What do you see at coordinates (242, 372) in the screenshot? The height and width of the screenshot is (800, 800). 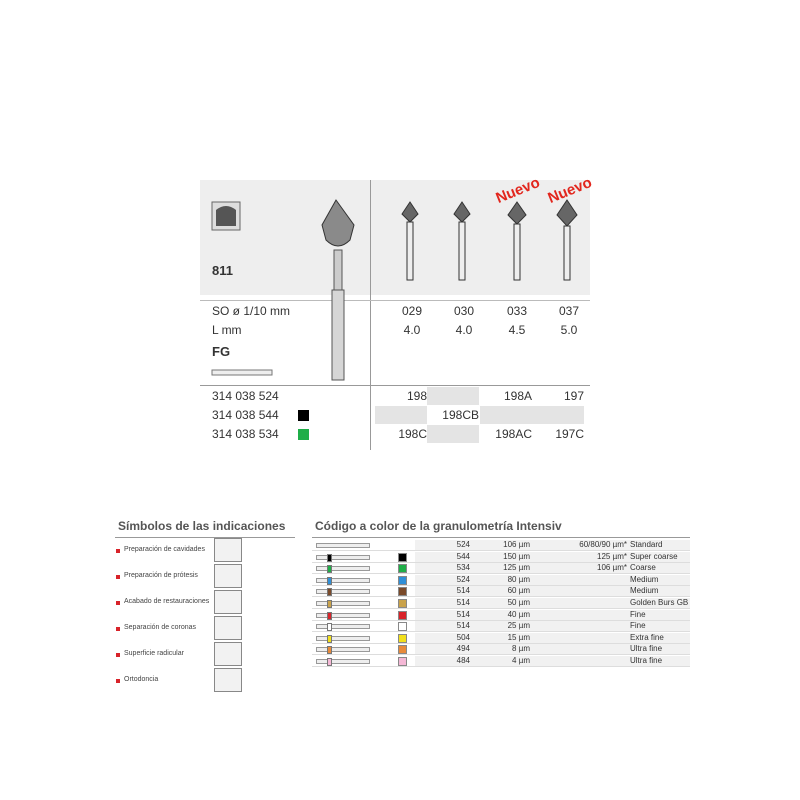 I see `shank-icon` at bounding box center [242, 372].